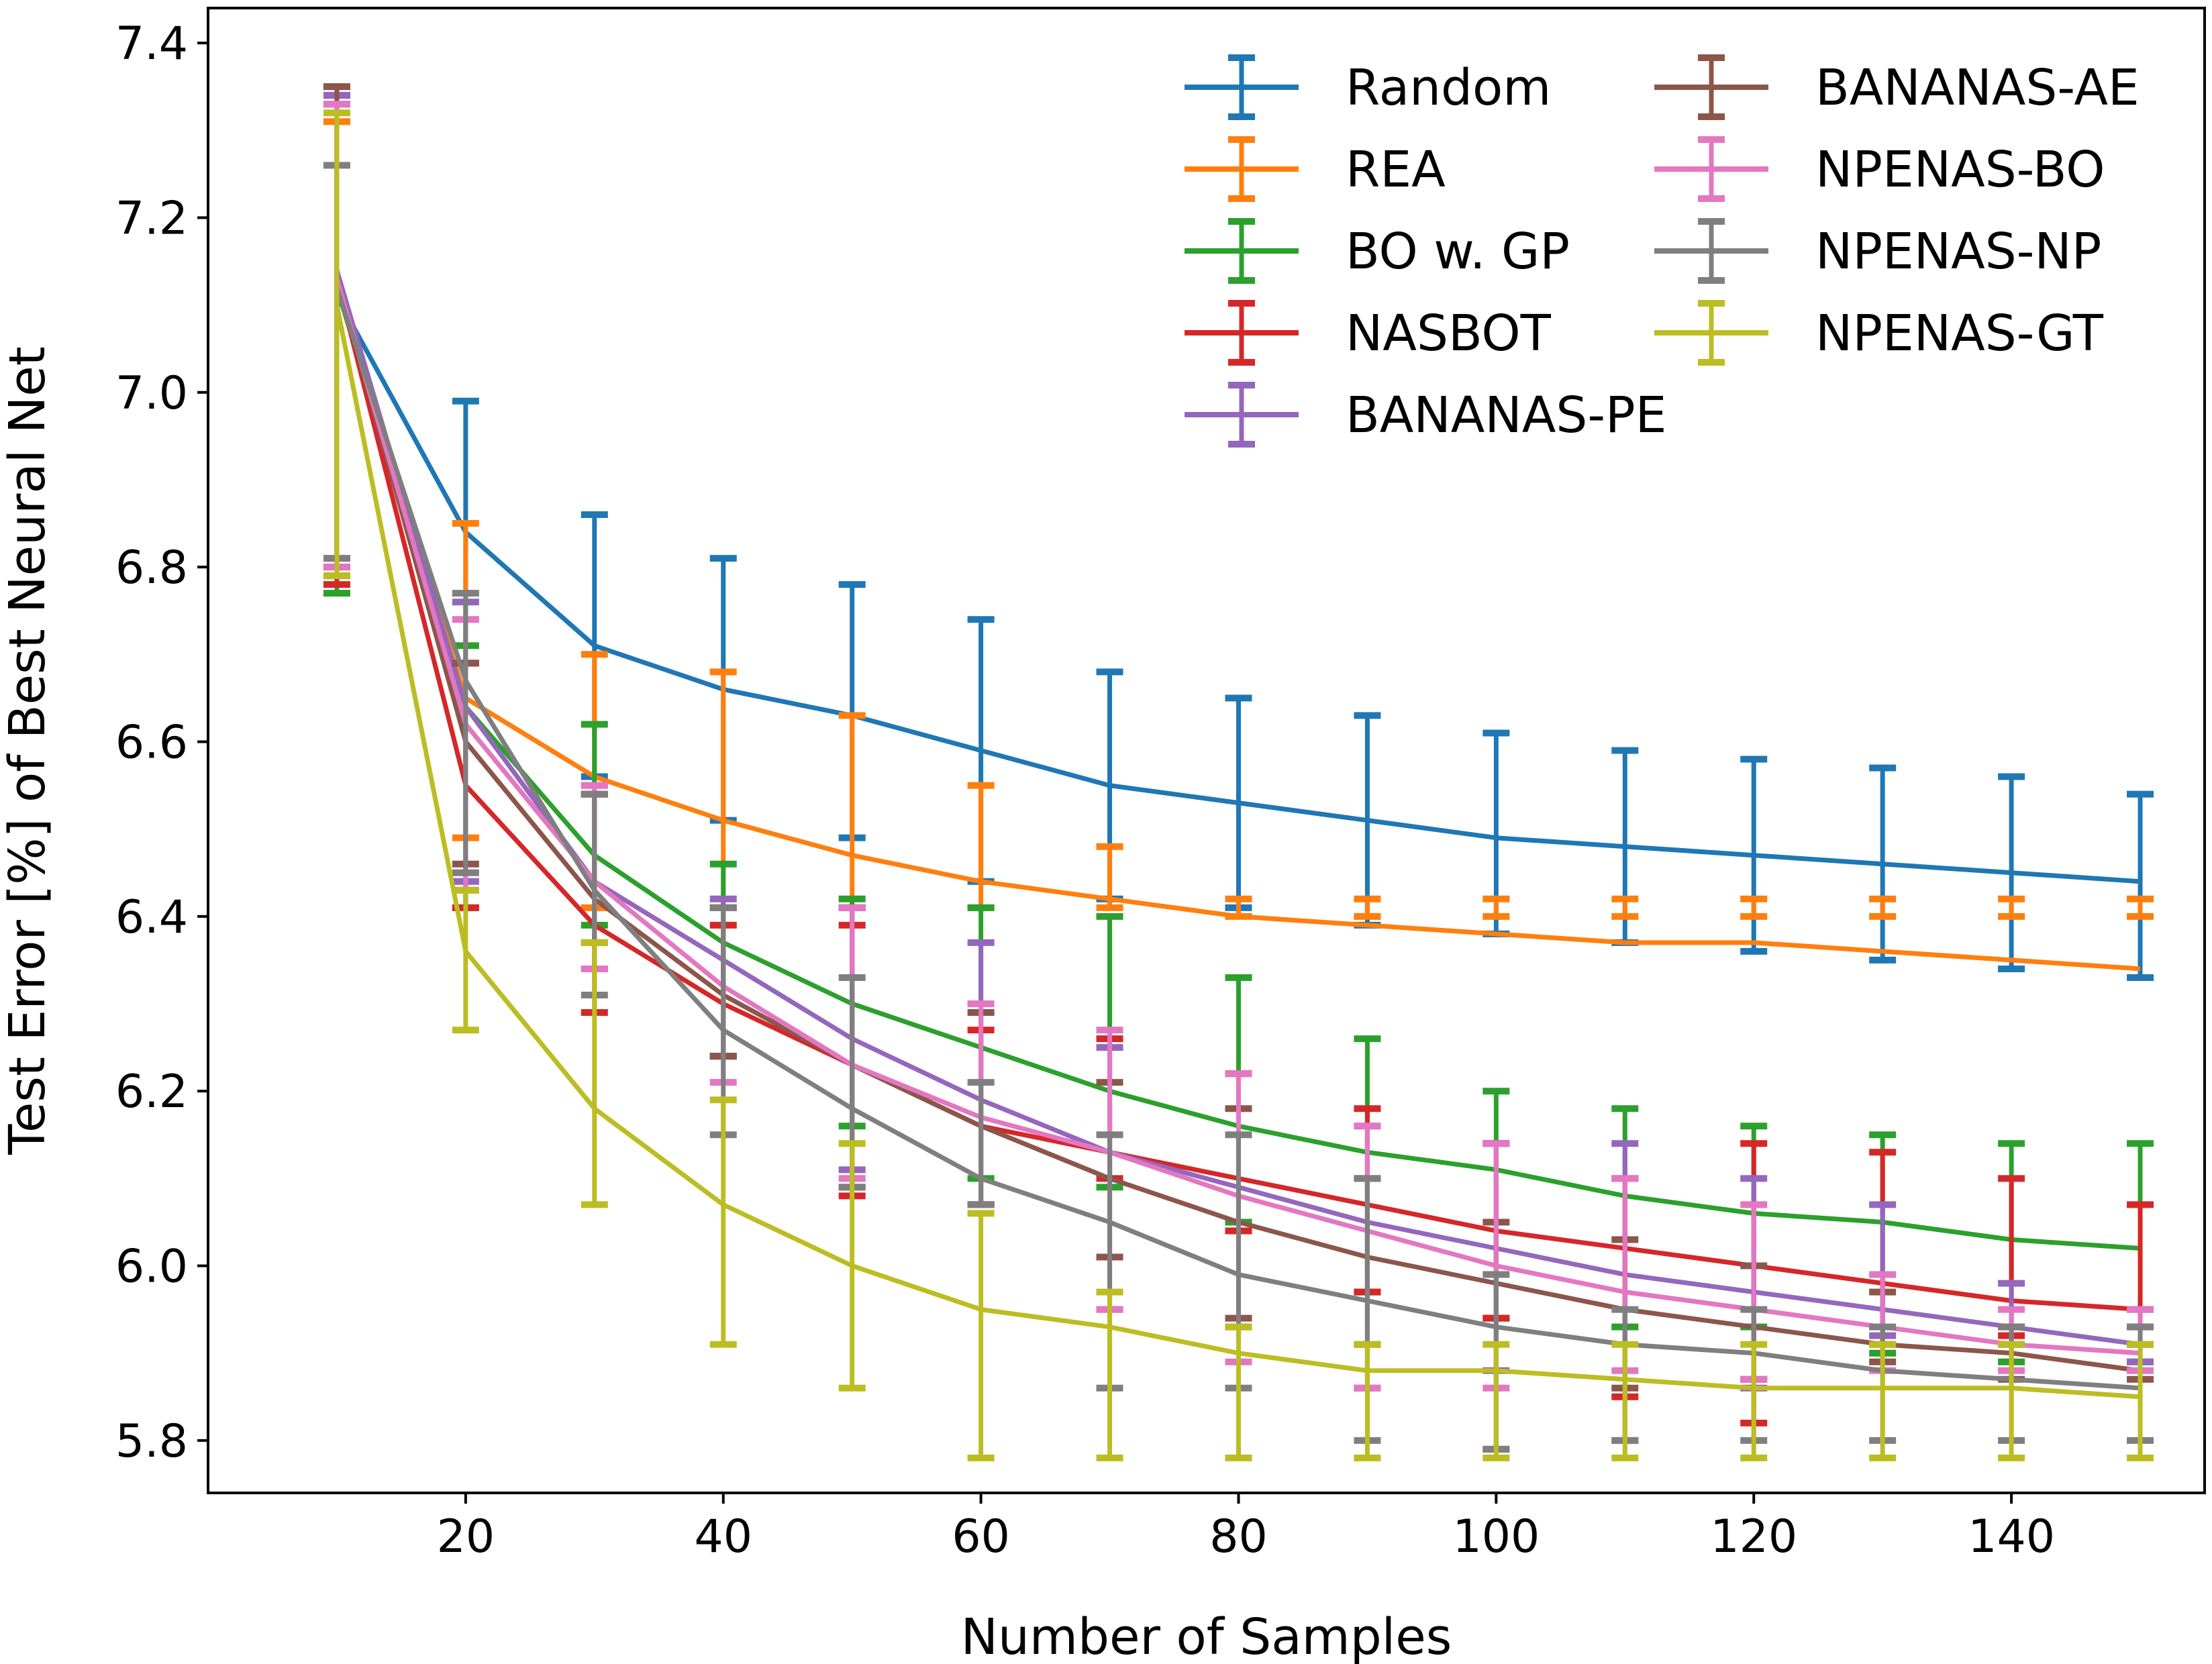  Describe the element at coordinates (466, 1536) in the screenshot. I see `x-tick-label: 20` at that location.